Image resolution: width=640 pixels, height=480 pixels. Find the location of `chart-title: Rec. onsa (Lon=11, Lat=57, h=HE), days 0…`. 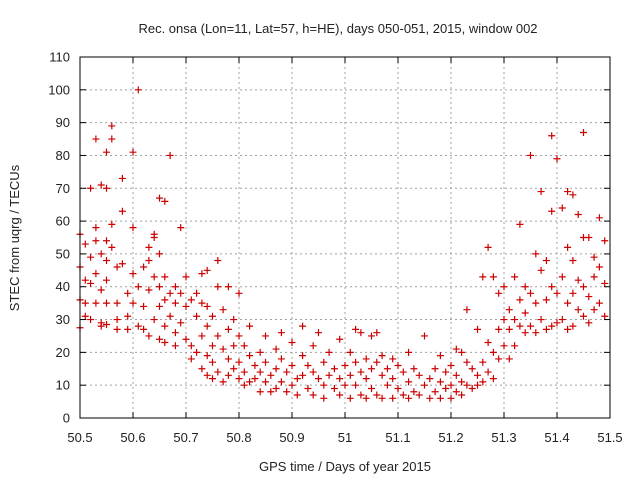

chart-title: Rec. onsa (Lon=11, Lat=57, h=HE), days 0… is located at coordinates (337, 28).